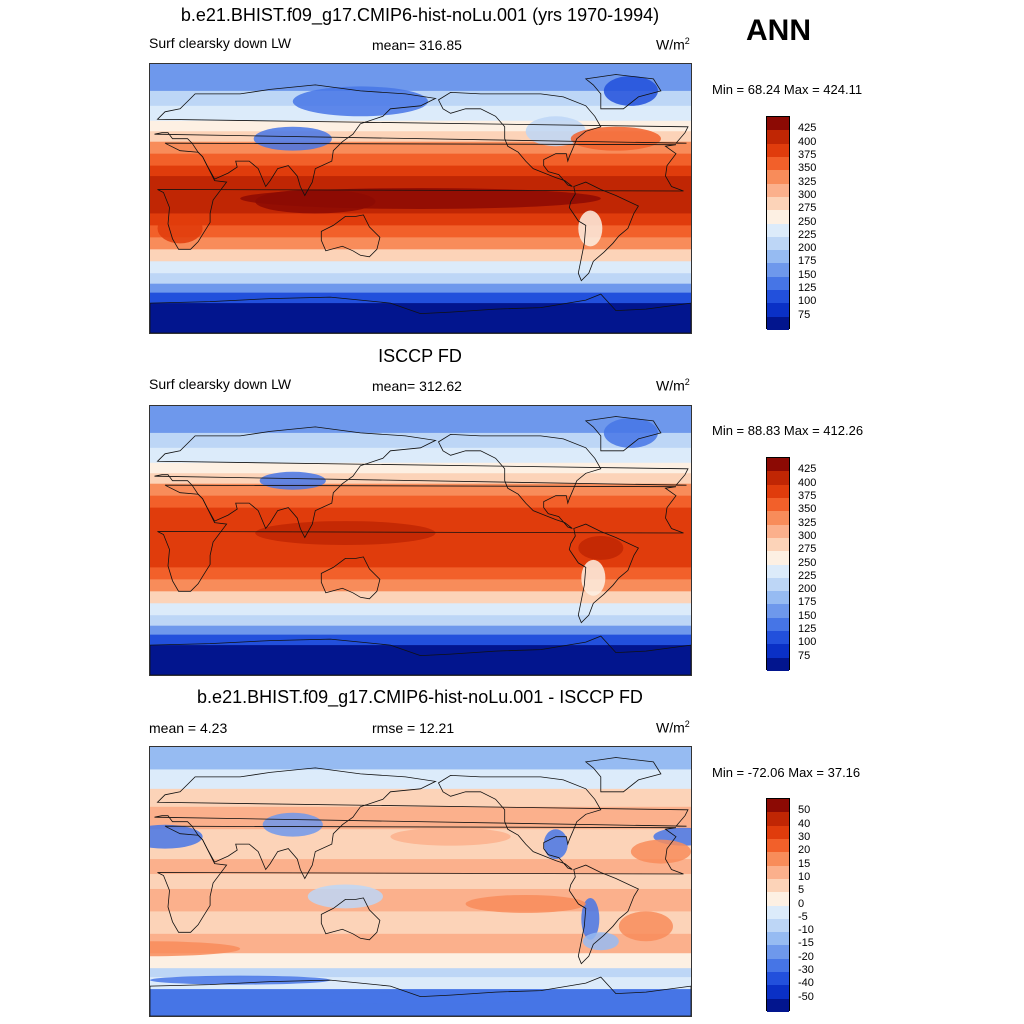 The height and width of the screenshot is (1024, 1024). Describe the element at coordinates (804, 850) in the screenshot. I see `colorbar-tick-label: 20` at that location.